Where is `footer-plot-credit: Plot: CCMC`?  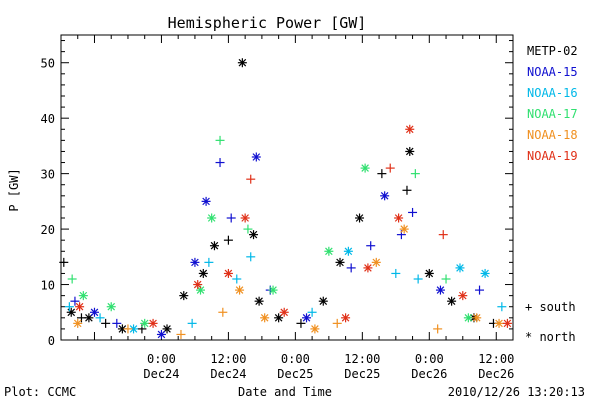 footer-plot-credit: Plot: CCMC is located at coordinates (40, 392).